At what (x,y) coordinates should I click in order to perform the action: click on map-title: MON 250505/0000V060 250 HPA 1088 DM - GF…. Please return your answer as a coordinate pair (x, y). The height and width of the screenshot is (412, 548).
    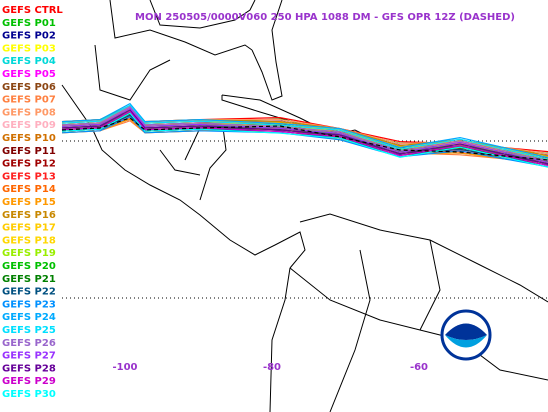
    Looking at the image, I should click on (325, 17).